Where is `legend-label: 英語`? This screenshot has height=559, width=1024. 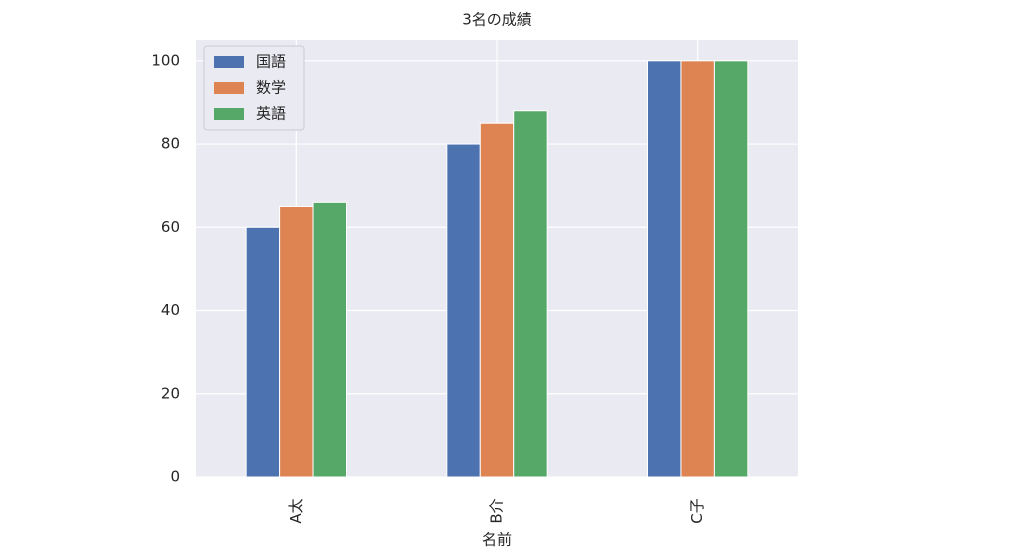
legend-label: 英語 is located at coordinates (271, 114).